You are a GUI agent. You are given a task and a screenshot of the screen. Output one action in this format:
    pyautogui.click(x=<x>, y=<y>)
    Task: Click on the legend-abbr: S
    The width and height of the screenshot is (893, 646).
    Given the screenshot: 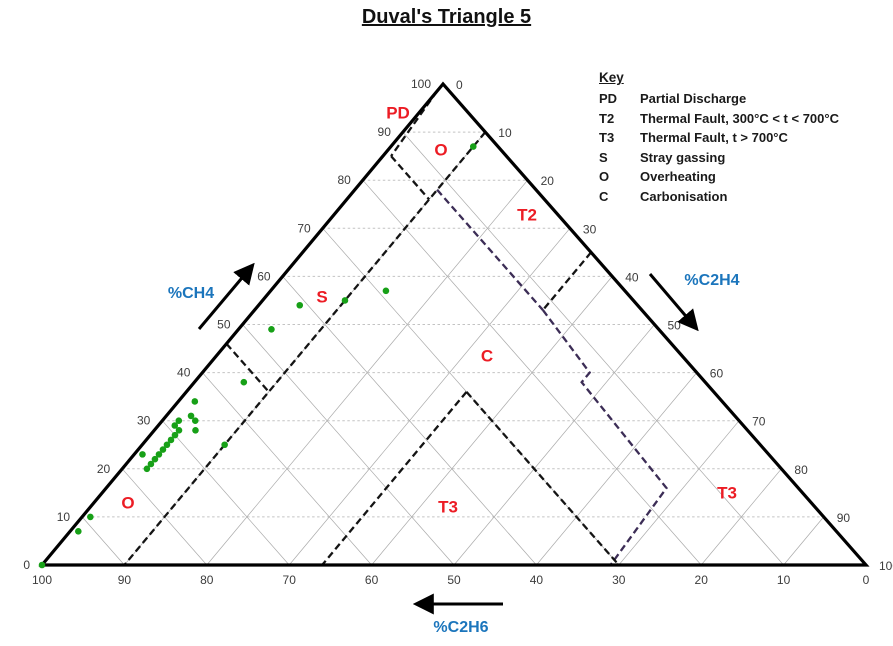 What is the action you would take?
    pyautogui.click(x=603, y=157)
    